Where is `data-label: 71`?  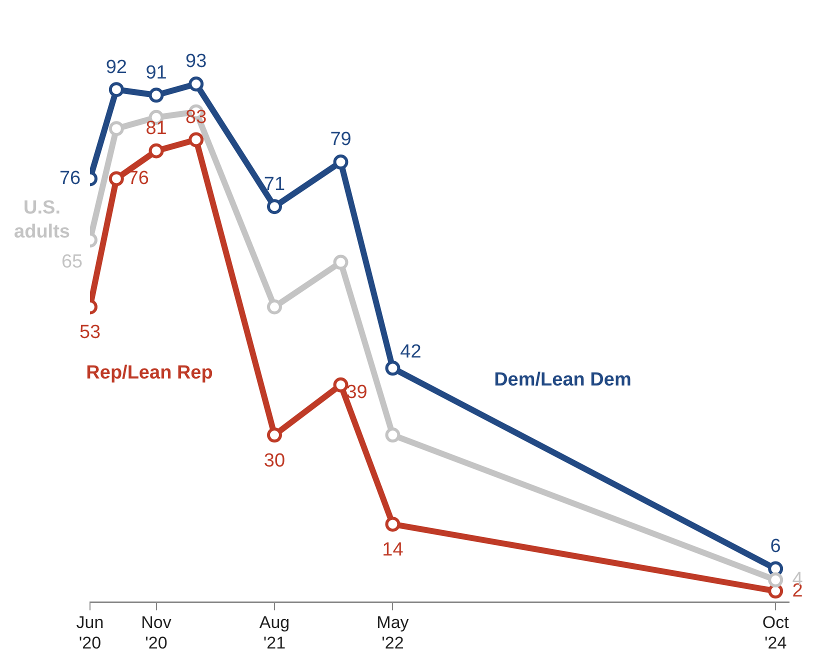 data-label: 71 is located at coordinates (275, 184).